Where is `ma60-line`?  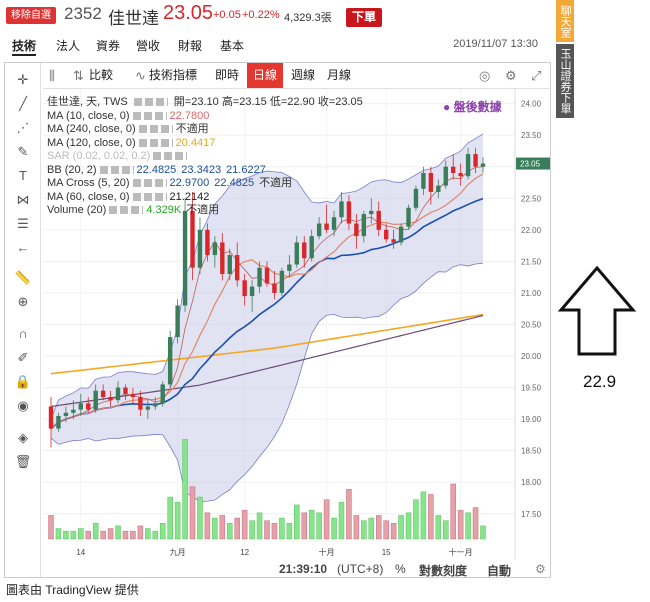
ma60-line is located at coordinates (267, 361).